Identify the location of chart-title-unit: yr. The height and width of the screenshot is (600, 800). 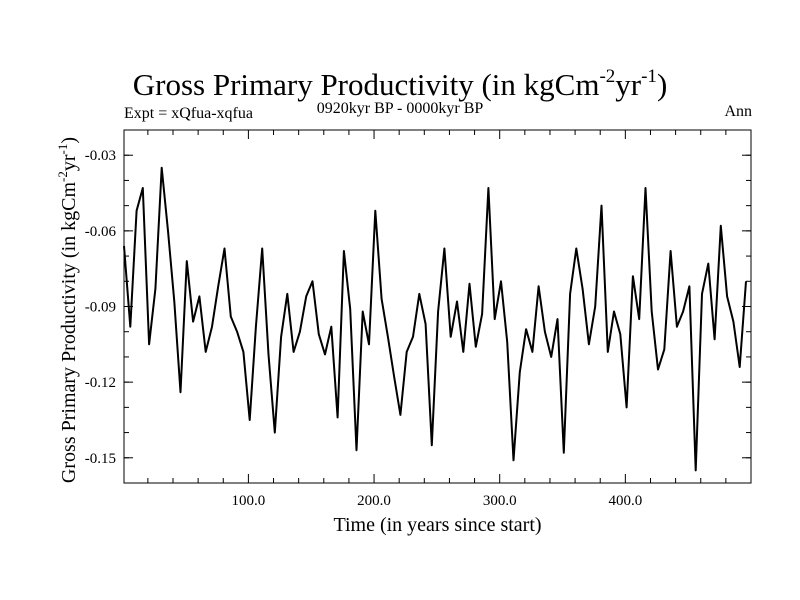
(628, 84).